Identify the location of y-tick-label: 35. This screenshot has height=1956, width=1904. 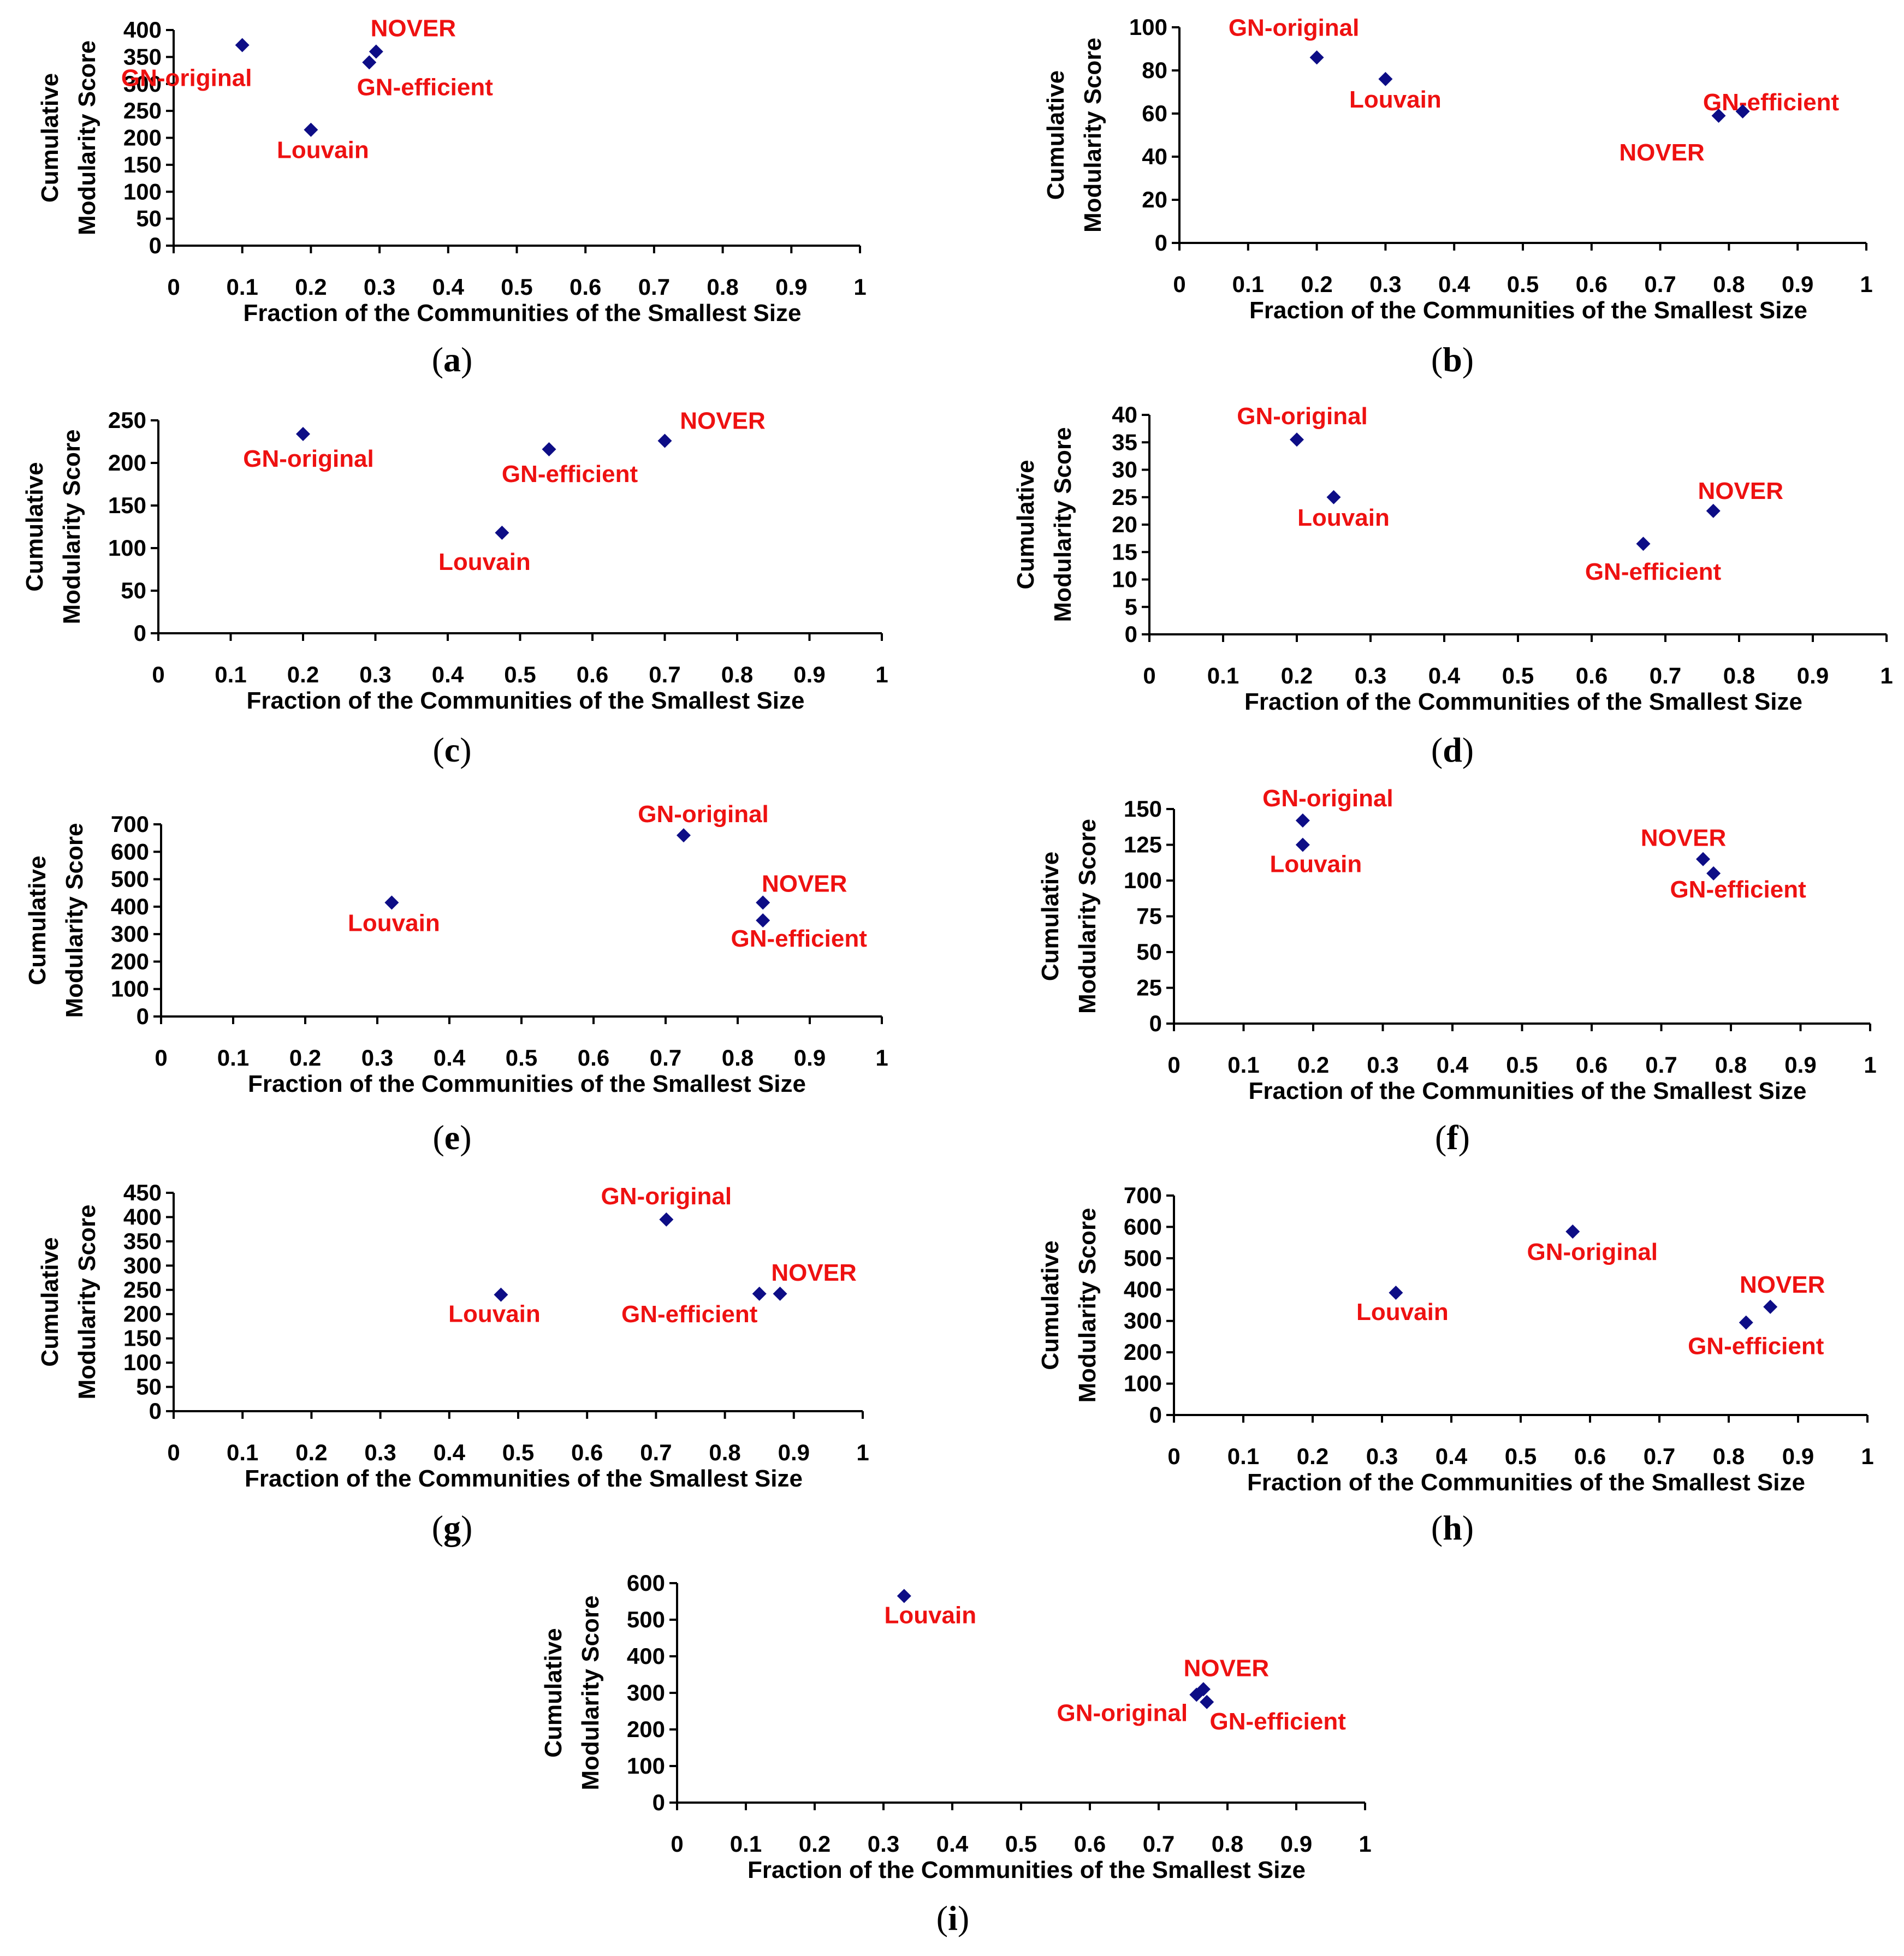
(1124, 442).